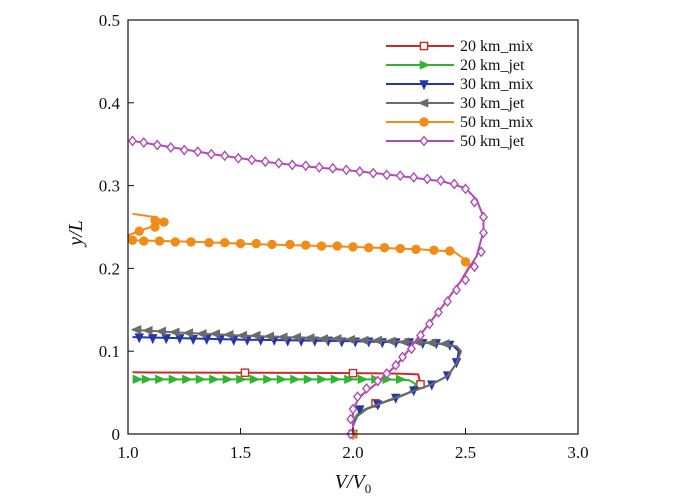  I want to click on y-axis-title: y/L, so click(76, 234).